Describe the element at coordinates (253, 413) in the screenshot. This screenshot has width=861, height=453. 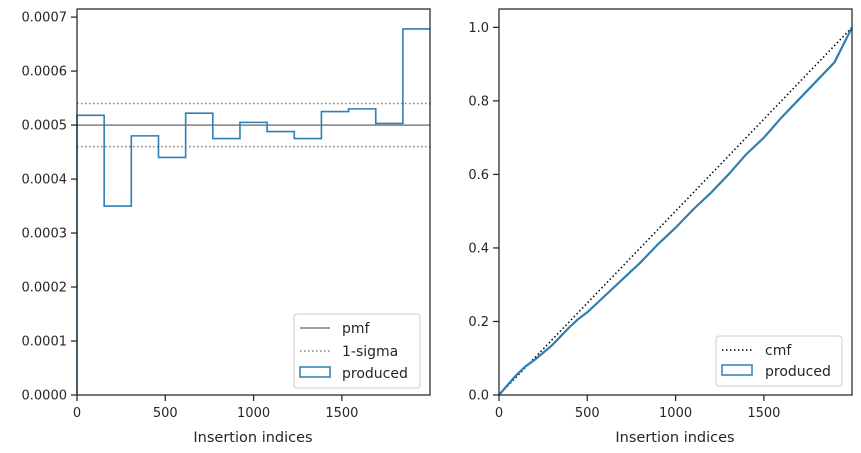
I see `left-x-tick-label: 1000` at that location.